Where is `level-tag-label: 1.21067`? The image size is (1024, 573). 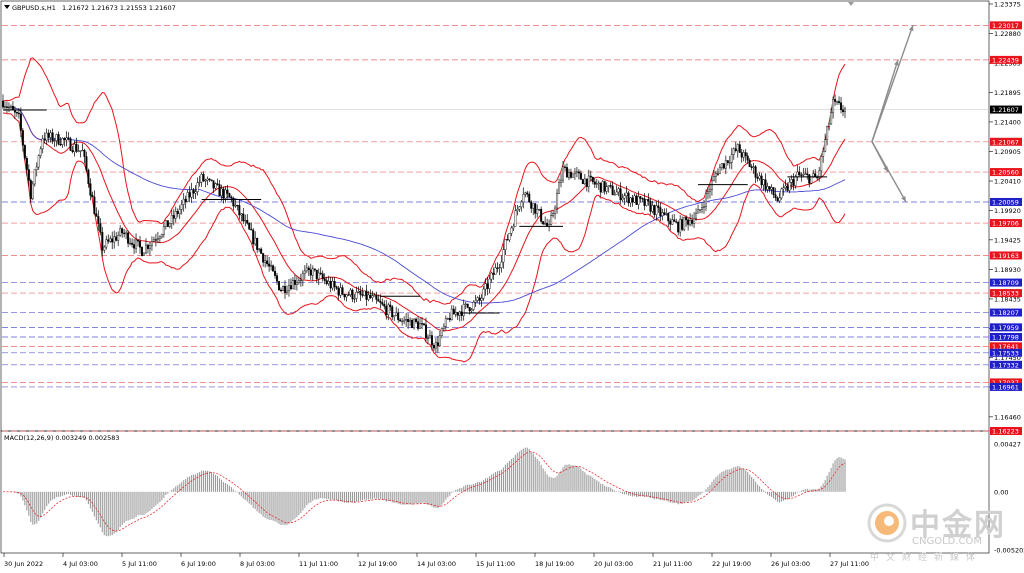 level-tag-label: 1.21067 is located at coordinates (1005, 142).